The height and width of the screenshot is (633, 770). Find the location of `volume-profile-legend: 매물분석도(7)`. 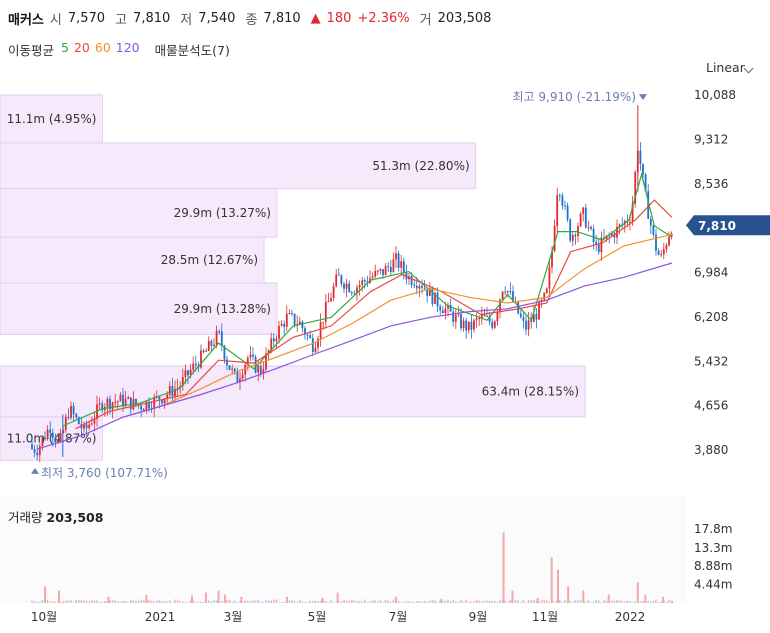

volume-profile-legend: 매물분석도(7) is located at coordinates (192, 50).